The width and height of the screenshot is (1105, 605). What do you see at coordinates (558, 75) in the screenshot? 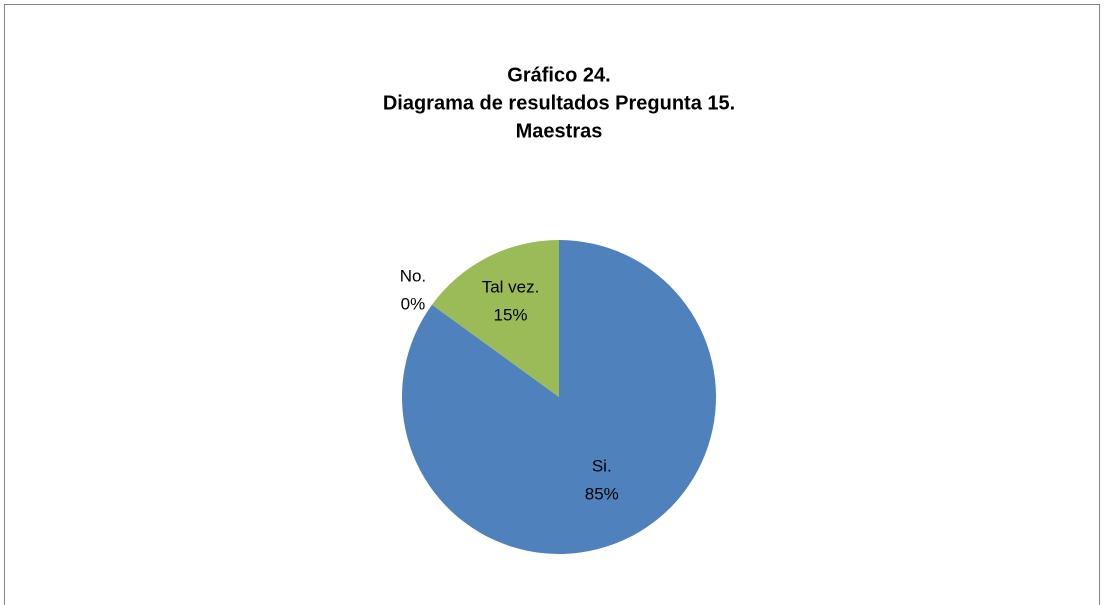
I see `chart-title: Gráfico 24.` at bounding box center [558, 75].